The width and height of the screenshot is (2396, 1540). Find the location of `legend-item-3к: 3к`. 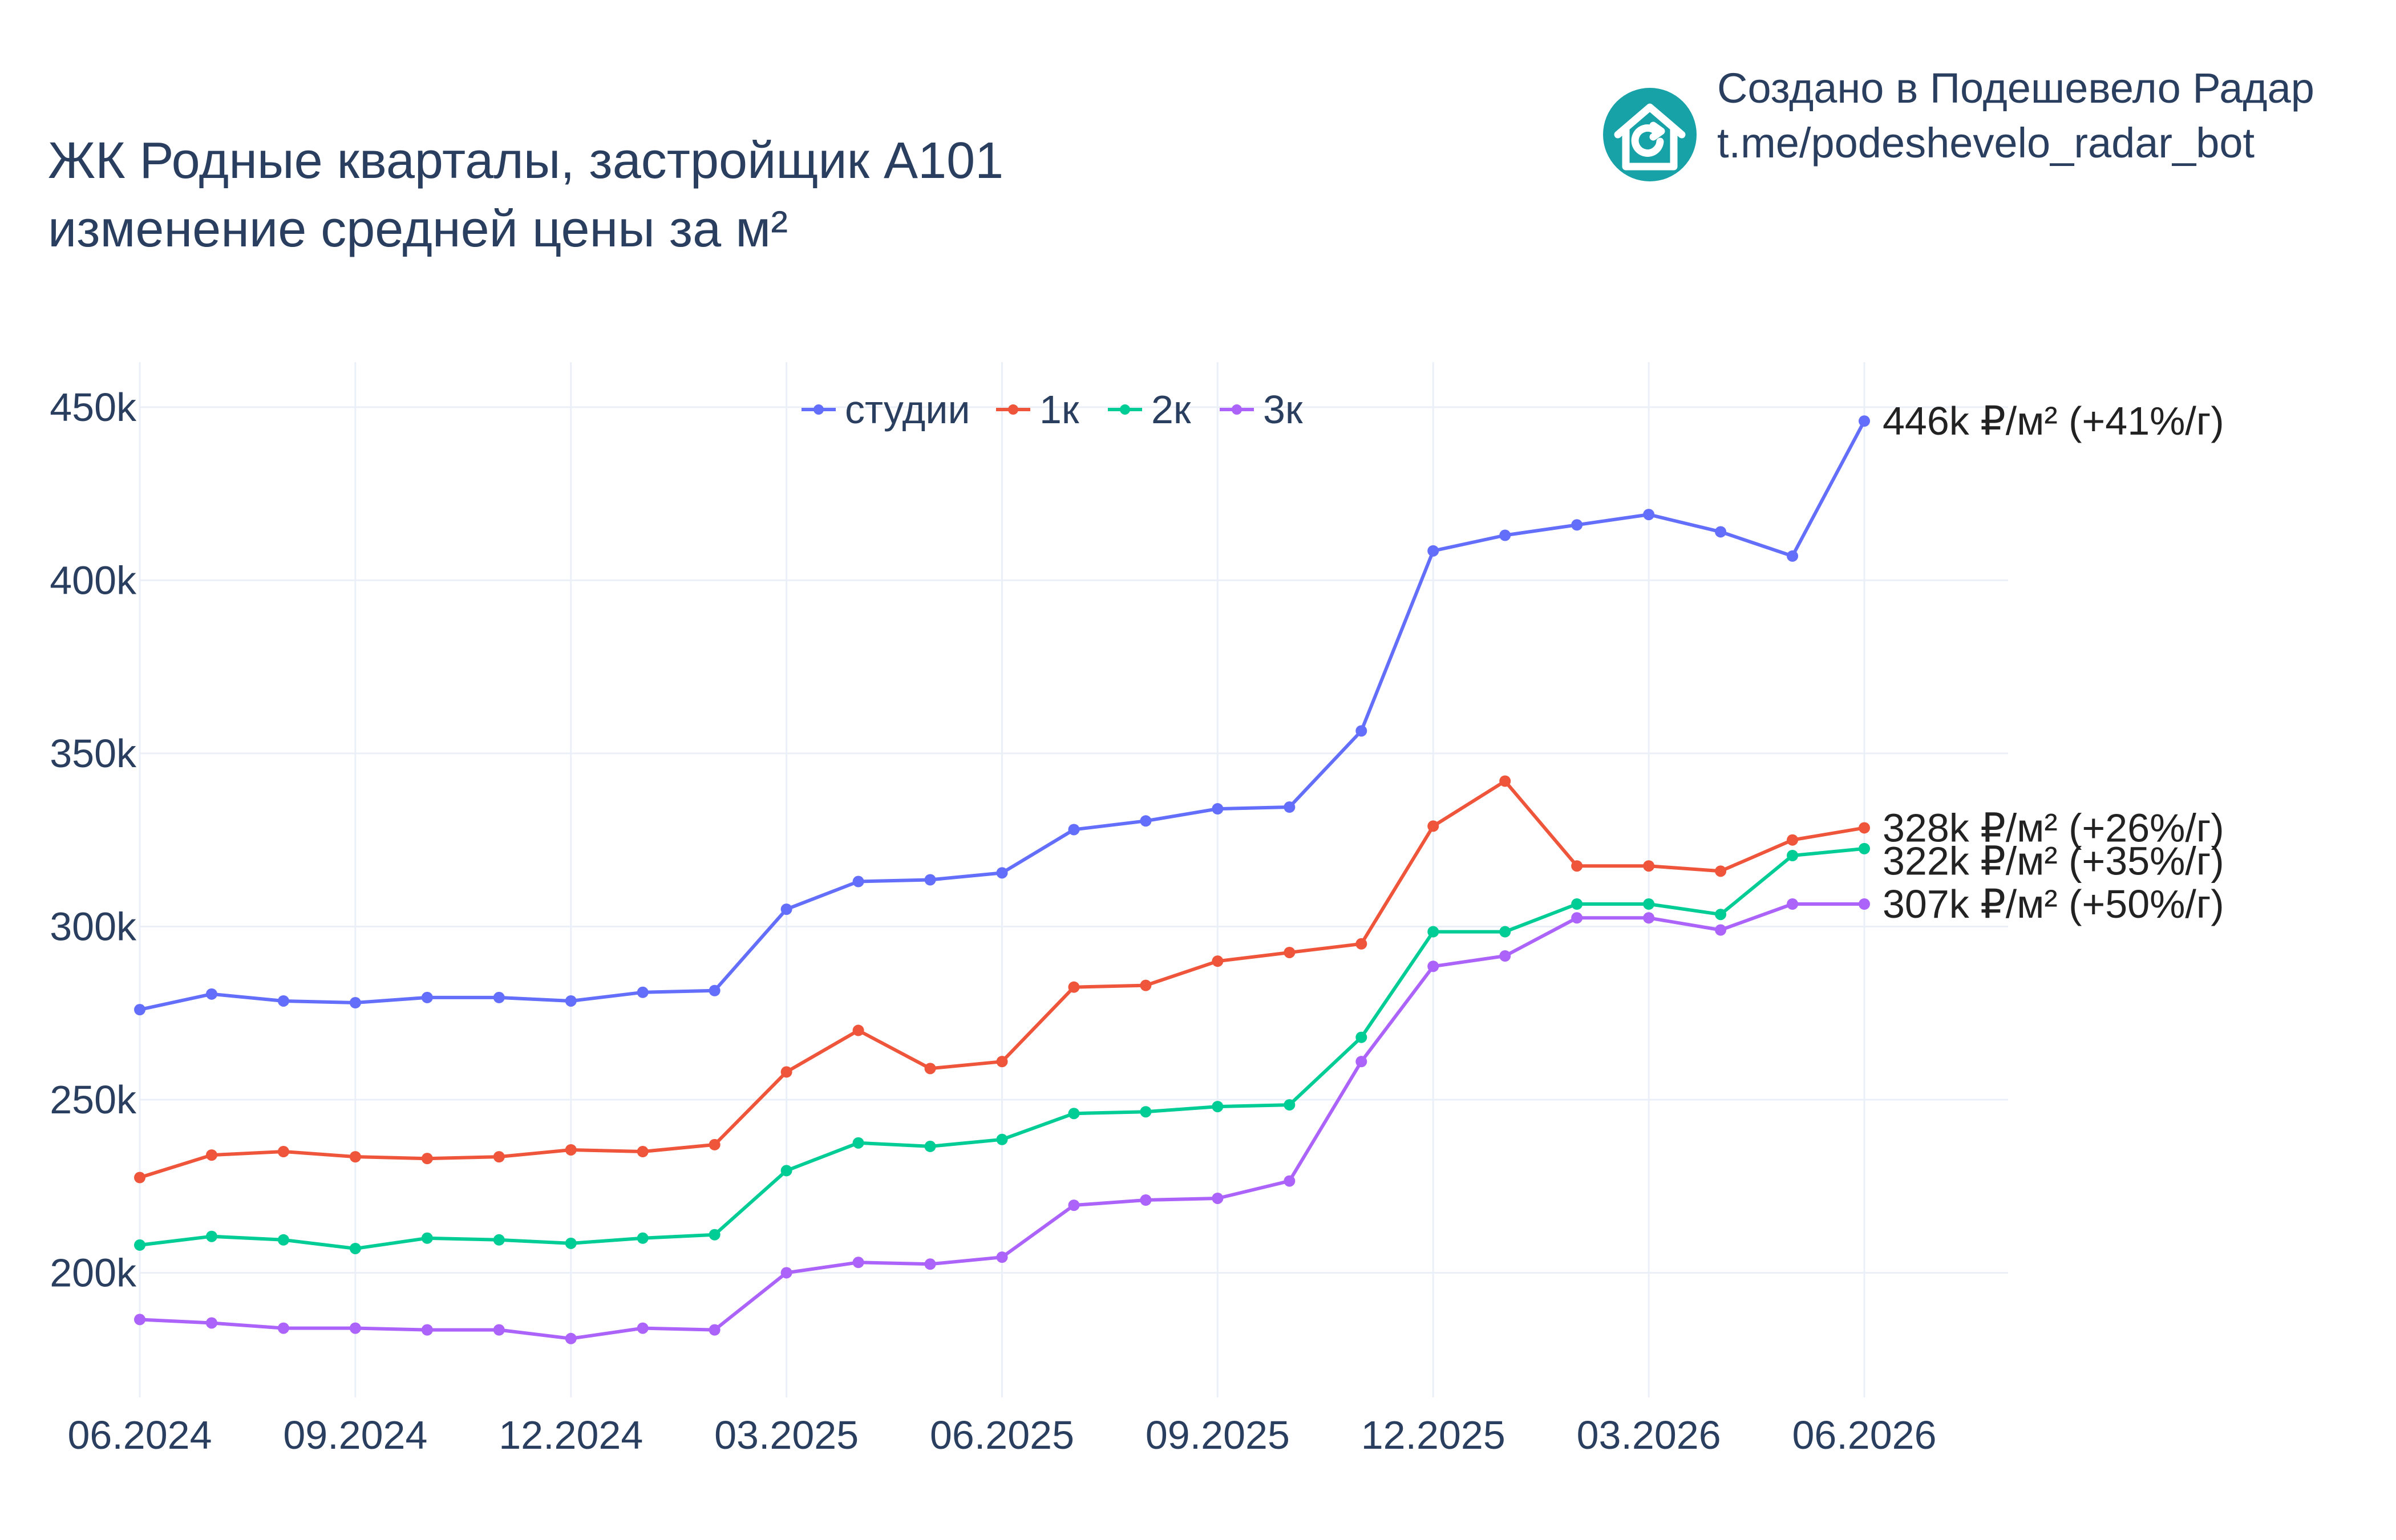

legend-item-3к: 3к is located at coordinates (1261, 410).